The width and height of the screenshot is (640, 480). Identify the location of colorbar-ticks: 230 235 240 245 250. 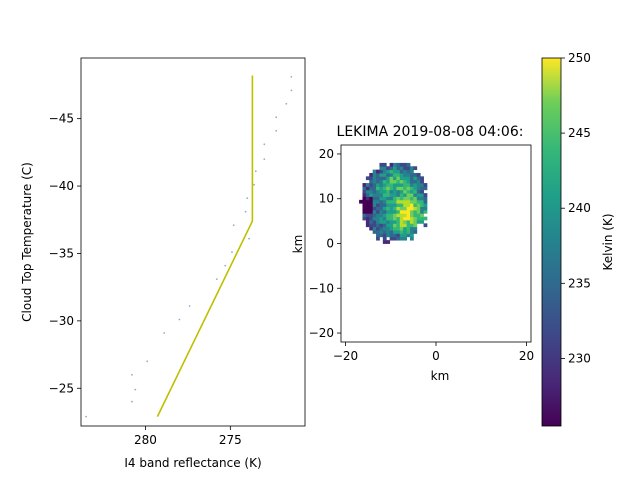
(576, 208).